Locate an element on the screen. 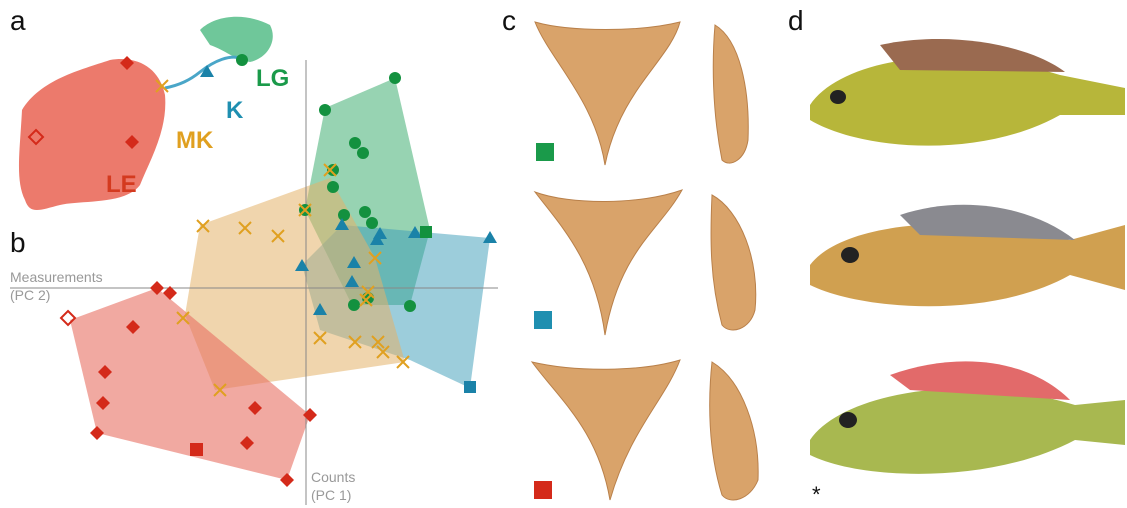 The height and width of the screenshot is (508, 1127). hull is located at coordinates (190, 384).